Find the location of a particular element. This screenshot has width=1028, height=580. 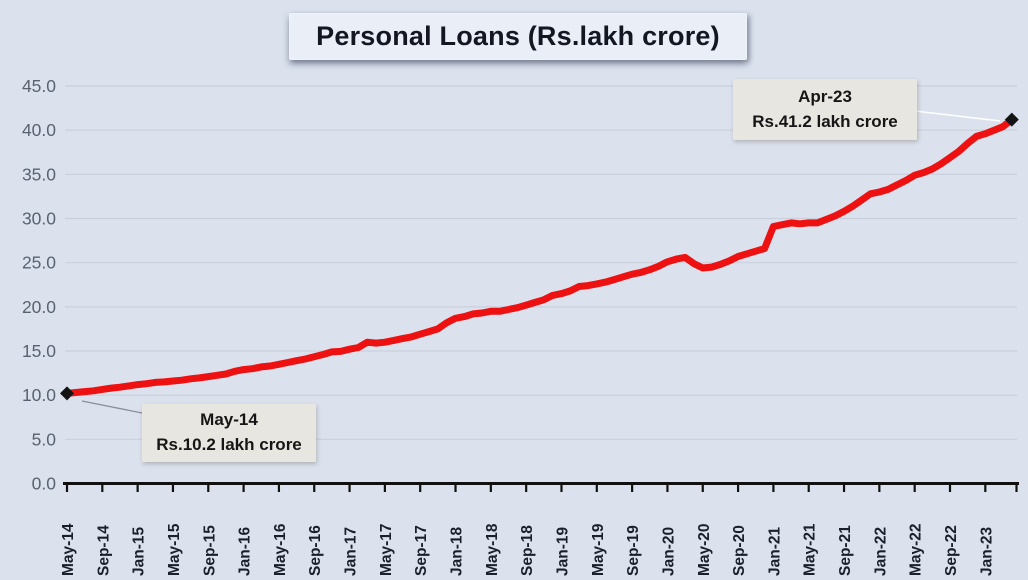

x-tick-label: May-16 is located at coordinates (280, 549).